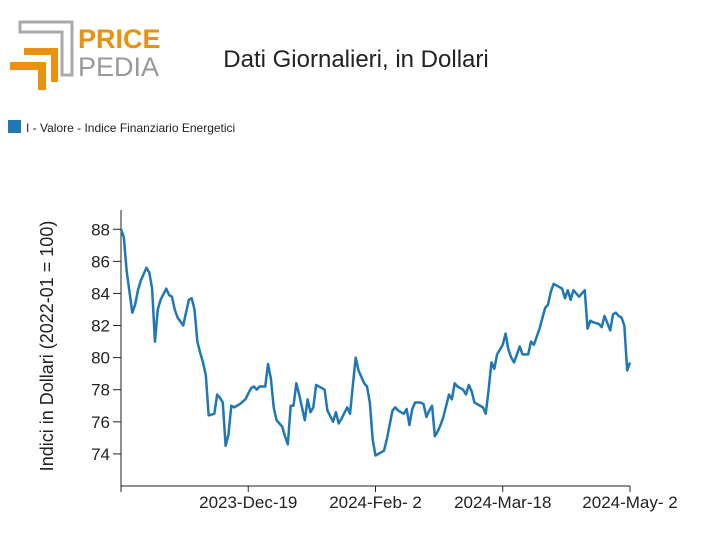  What do you see at coordinates (119, 39) in the screenshot?
I see `logo-text: PRICE` at bounding box center [119, 39].